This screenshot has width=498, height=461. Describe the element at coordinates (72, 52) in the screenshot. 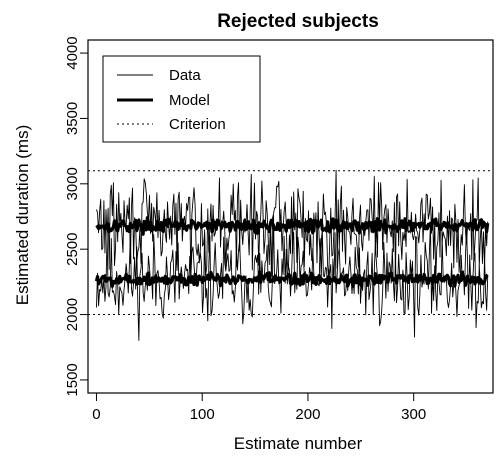

I see `y-tick-label: 4000` at that location.